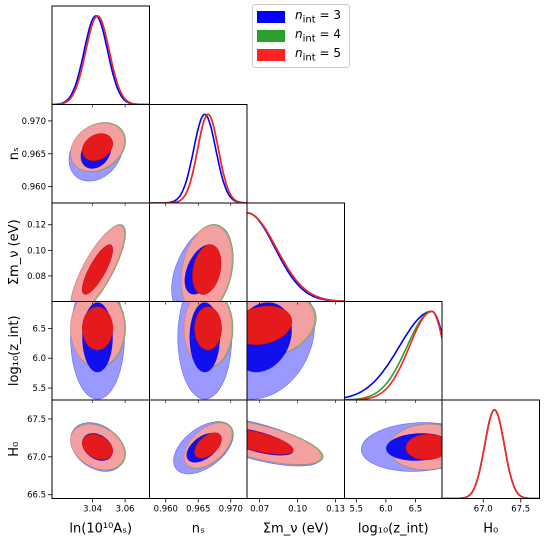  I want to click on xaxis-label-logz: log₁₀(z_int), so click(393, 529).